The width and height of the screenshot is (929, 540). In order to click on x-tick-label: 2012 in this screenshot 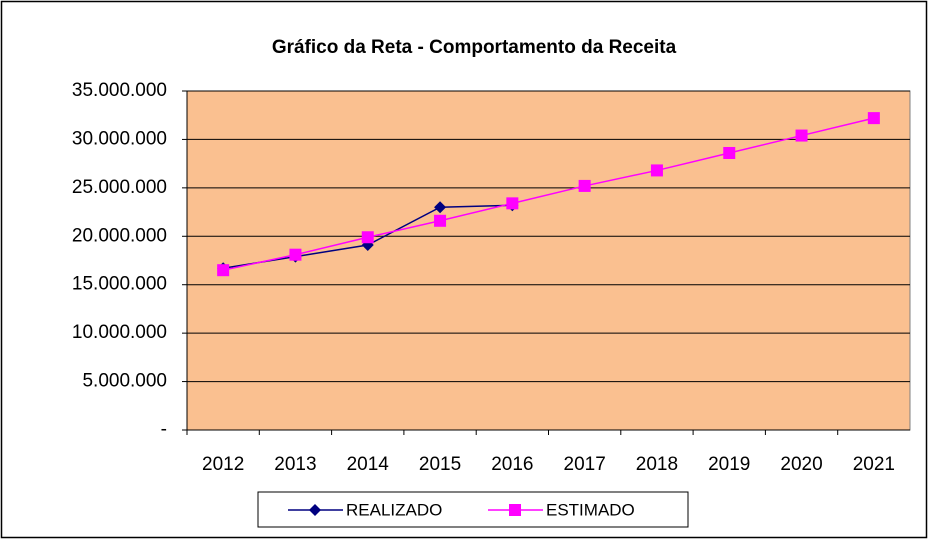, I will do `click(223, 464)`.